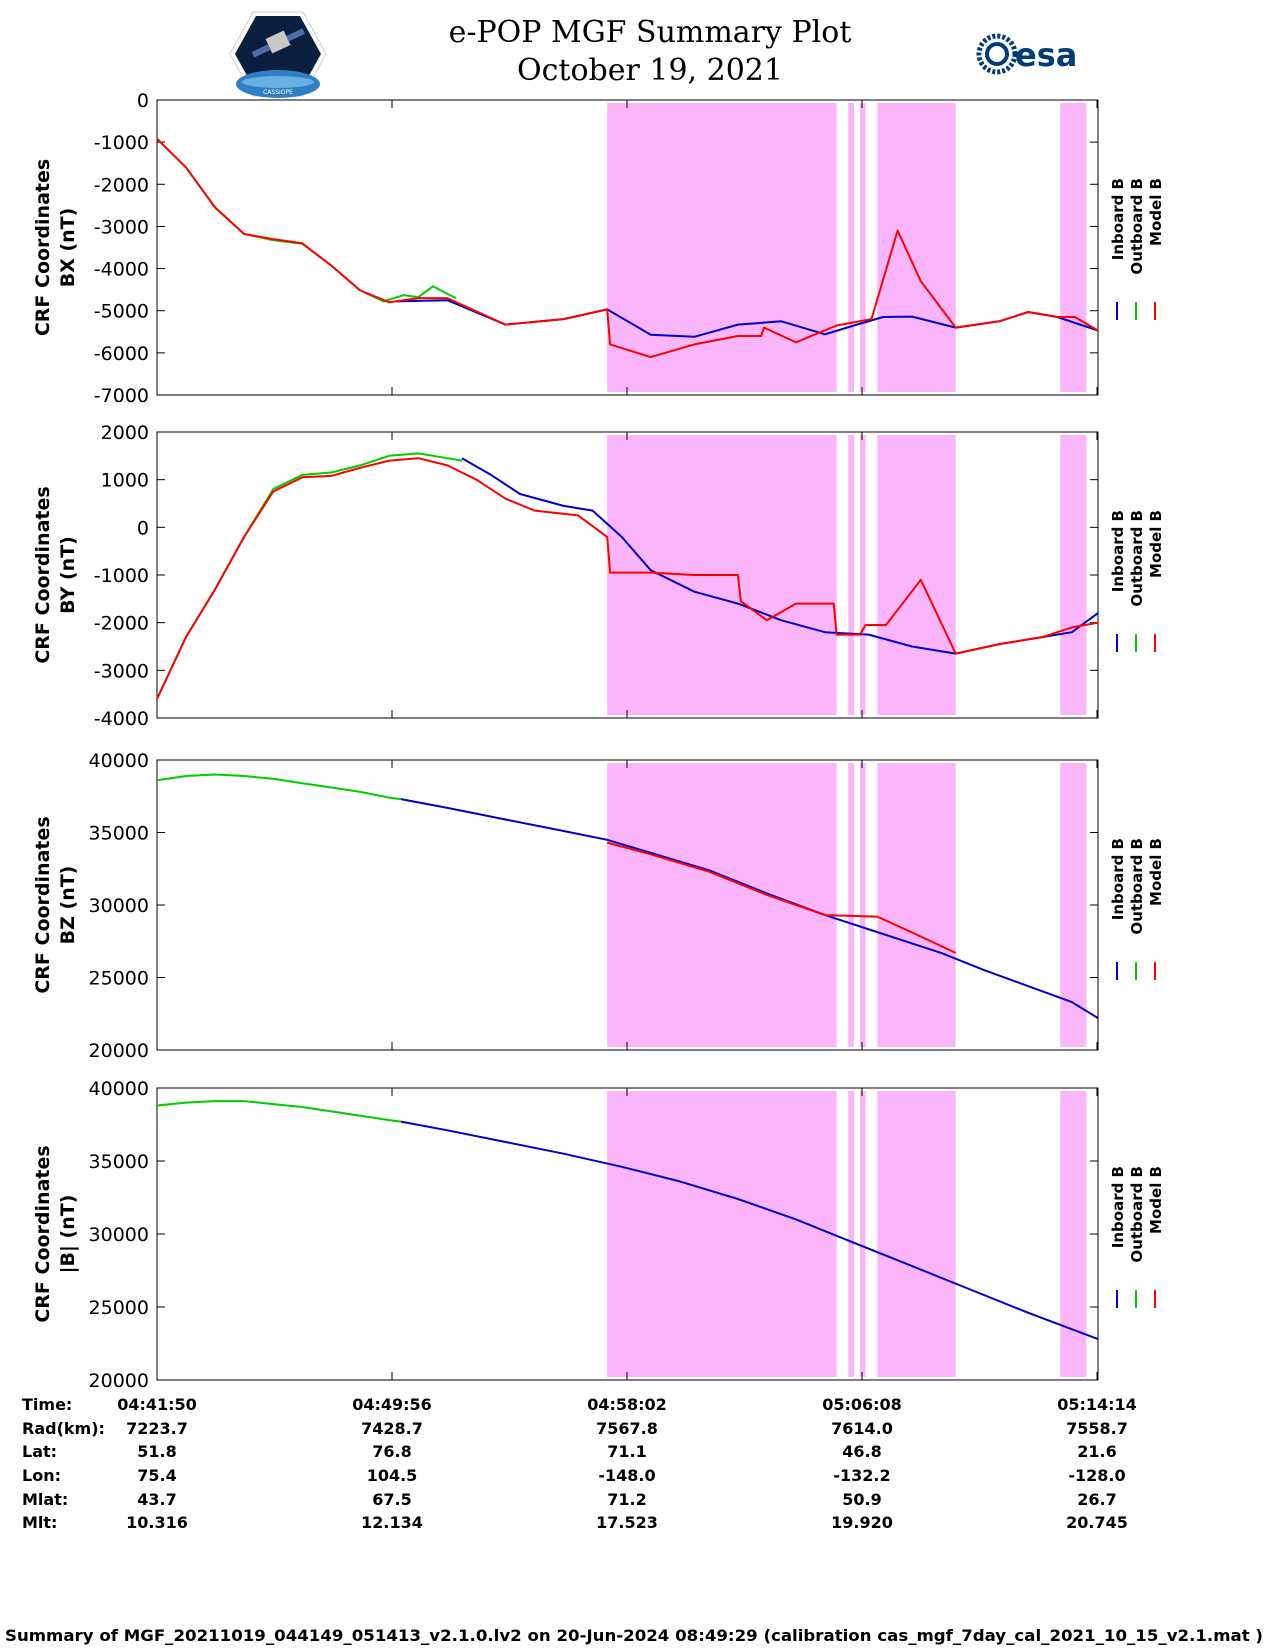 This screenshot has width=1275, height=1650. What do you see at coordinates (279, 787) in the screenshot?
I see `series-line-outboard-b` at bounding box center [279, 787].